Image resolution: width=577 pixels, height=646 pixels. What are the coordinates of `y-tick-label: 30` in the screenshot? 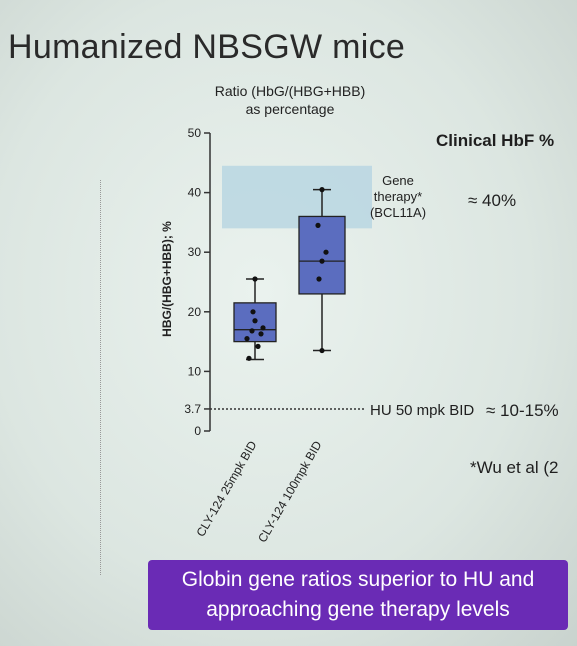 It's located at (195, 252).